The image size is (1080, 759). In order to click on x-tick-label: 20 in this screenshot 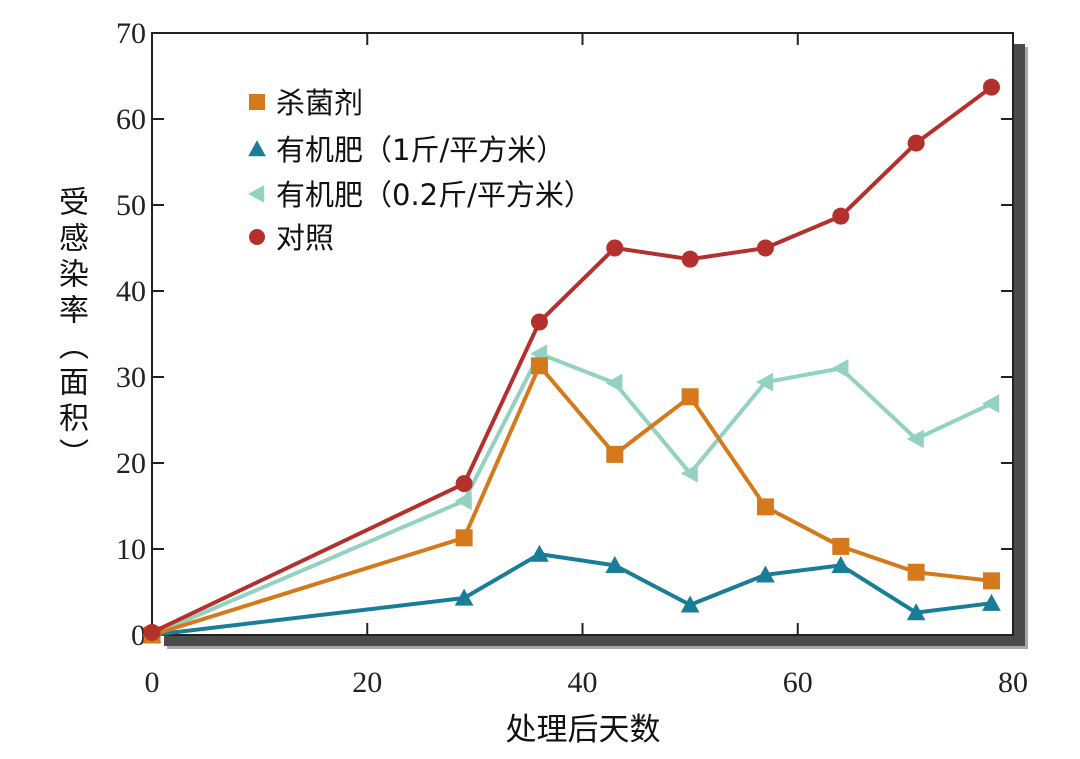, I will do `click(367, 682)`.